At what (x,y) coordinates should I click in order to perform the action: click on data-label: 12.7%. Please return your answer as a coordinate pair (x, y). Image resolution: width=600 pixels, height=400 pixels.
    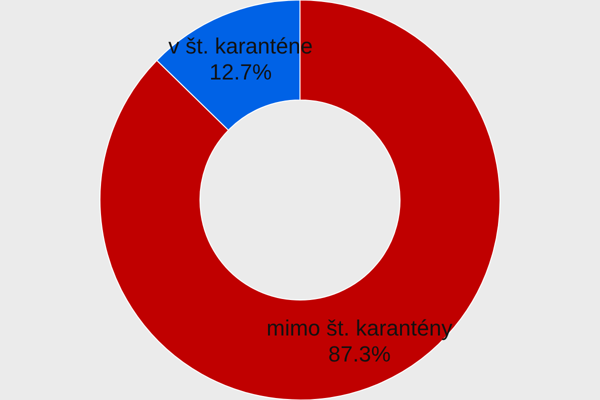
    Looking at the image, I should click on (240, 72).